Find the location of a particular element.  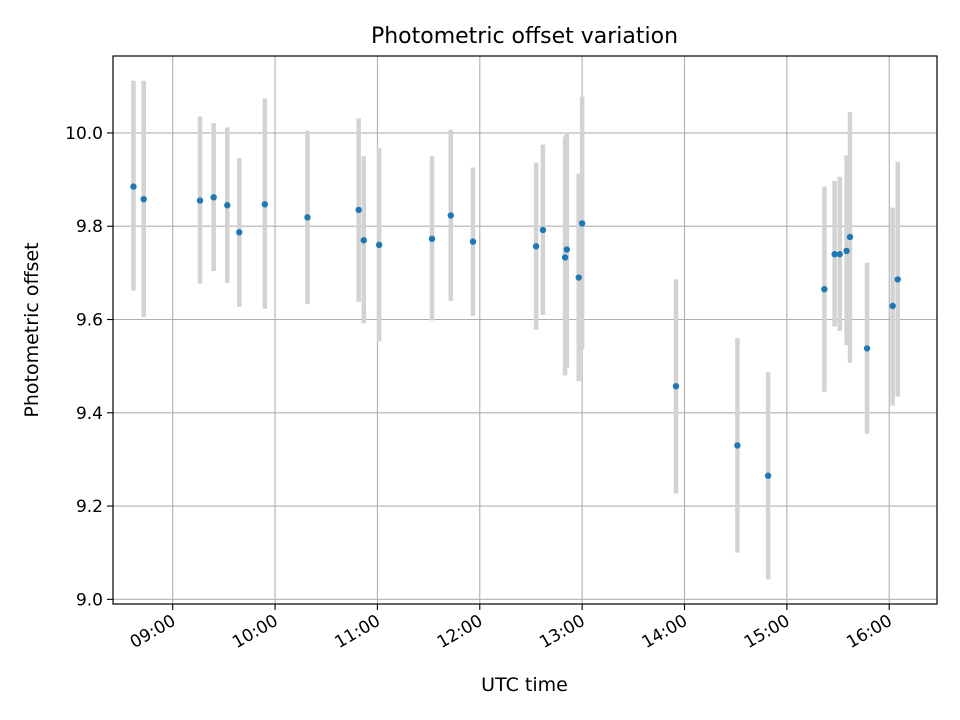

y-tick-label: 9.0 is located at coordinates (89, 600).